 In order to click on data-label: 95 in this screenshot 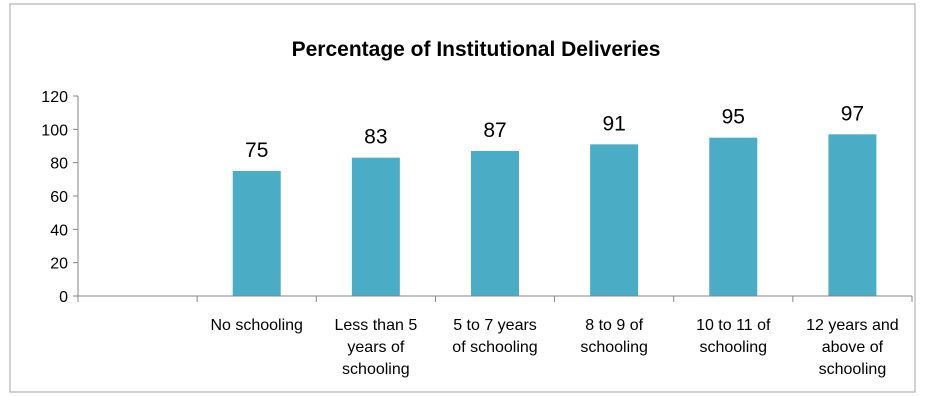, I will do `click(733, 117)`.